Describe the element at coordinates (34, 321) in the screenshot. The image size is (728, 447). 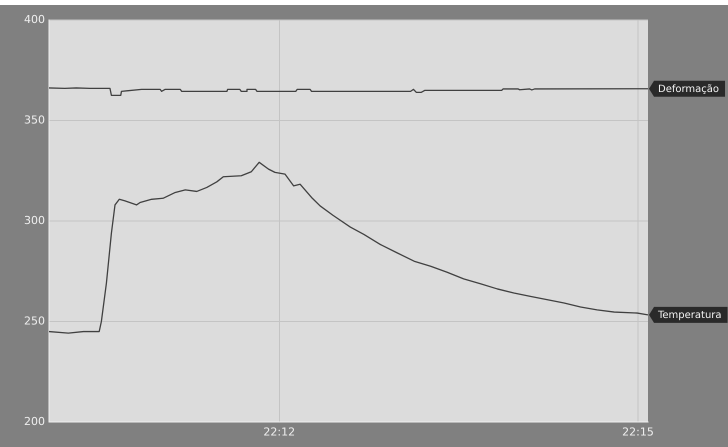
I see `y-tick-label: 250` at that location.